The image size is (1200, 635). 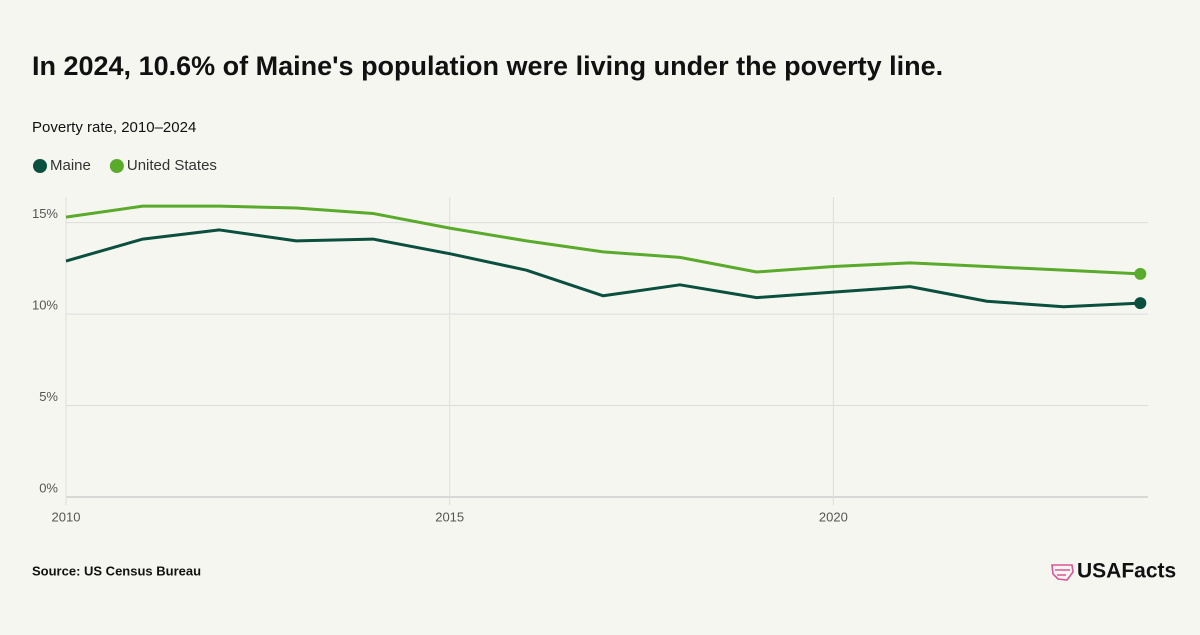 What do you see at coordinates (116, 570) in the screenshot?
I see `source: Source: US Census Bureau` at bounding box center [116, 570].